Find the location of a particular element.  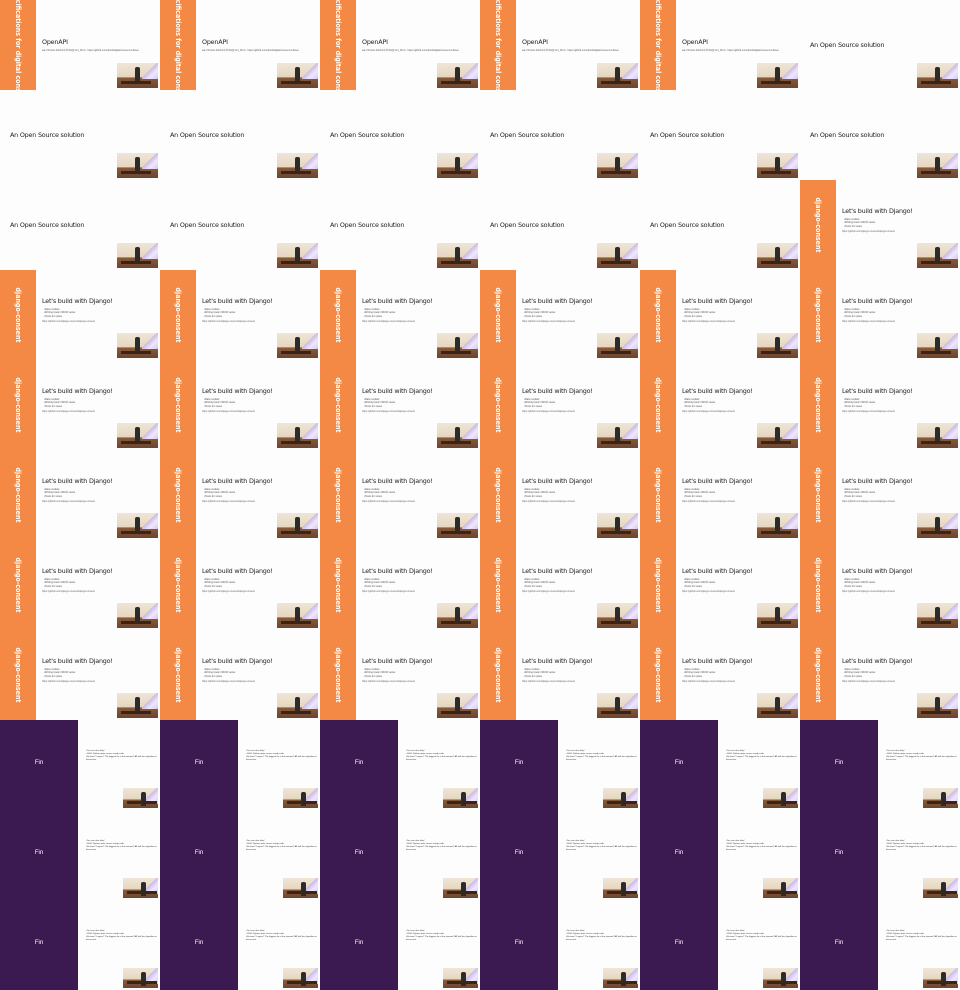

slide-side-banner: Specifications for digital consent is located at coordinates (178, 45).